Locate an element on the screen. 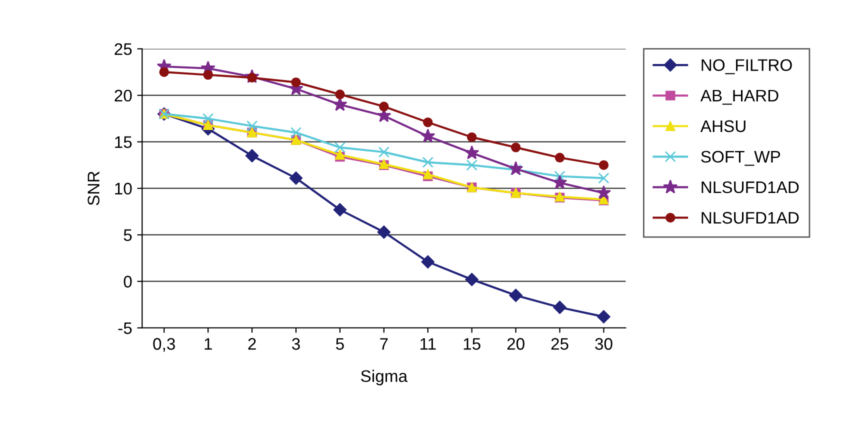 The height and width of the screenshot is (436, 841). x-tick-label: 30 is located at coordinates (603, 344).